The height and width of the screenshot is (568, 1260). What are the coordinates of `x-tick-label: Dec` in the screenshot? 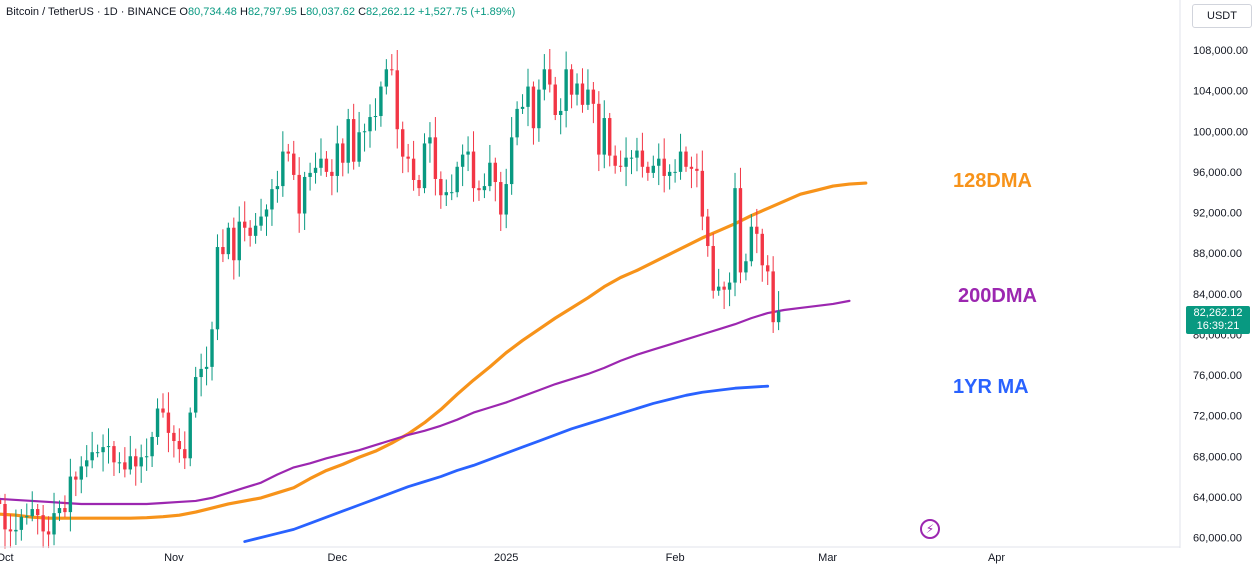 It's located at (338, 558).